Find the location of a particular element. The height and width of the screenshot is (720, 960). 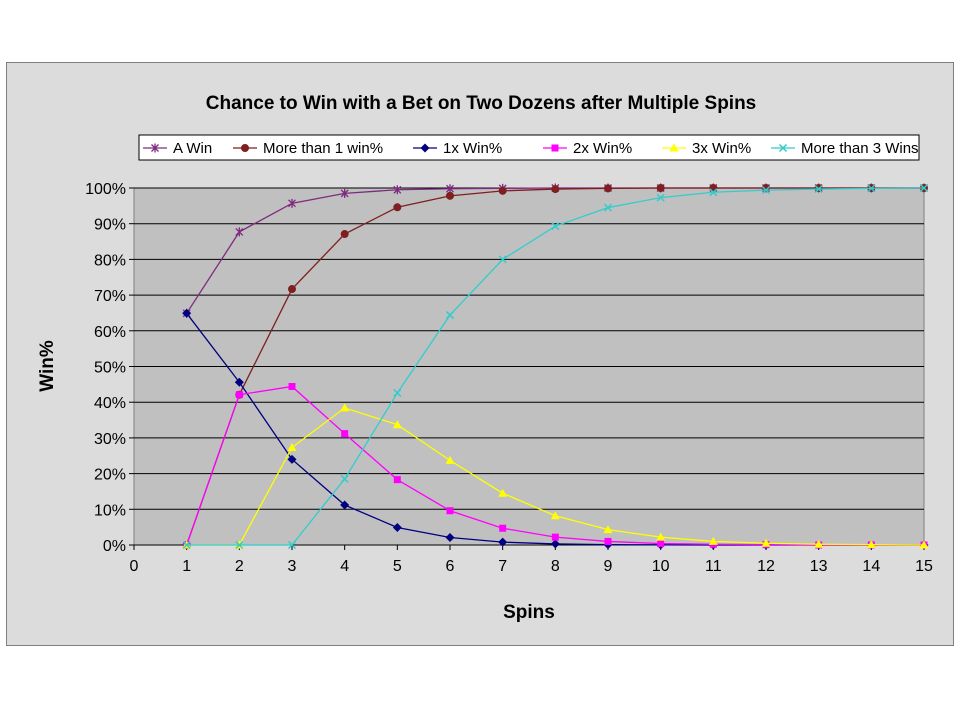

legend-entry: 1x Win% is located at coordinates (457, 148).